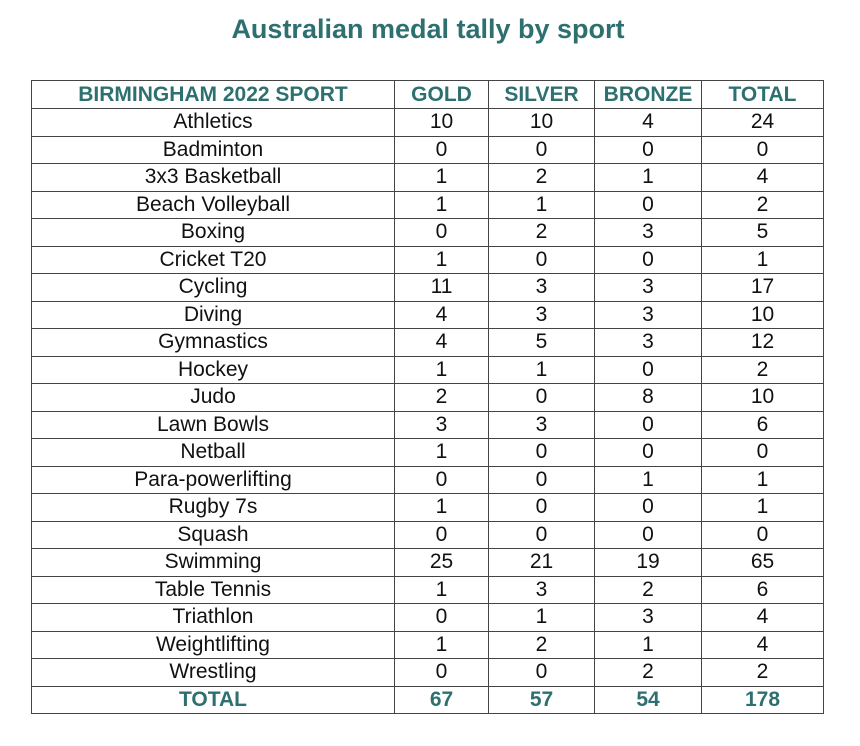  What do you see at coordinates (427, 122) in the screenshot?
I see `table-row: Athletics 10 10 4 24` at bounding box center [427, 122].